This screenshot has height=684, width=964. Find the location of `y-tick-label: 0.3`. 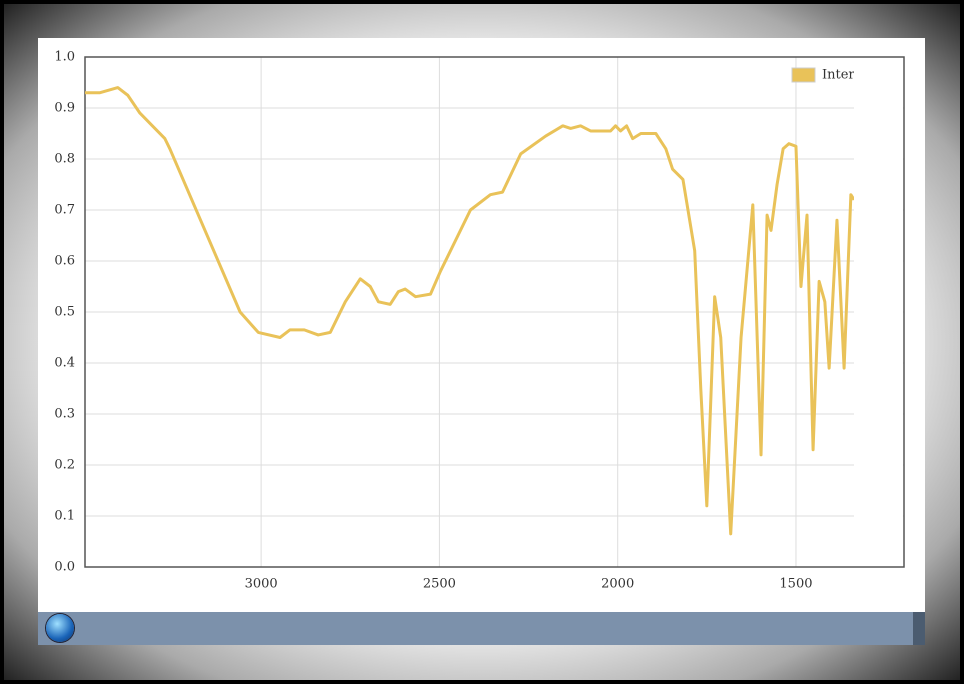

y-tick-label: 0.3 is located at coordinates (64, 414).